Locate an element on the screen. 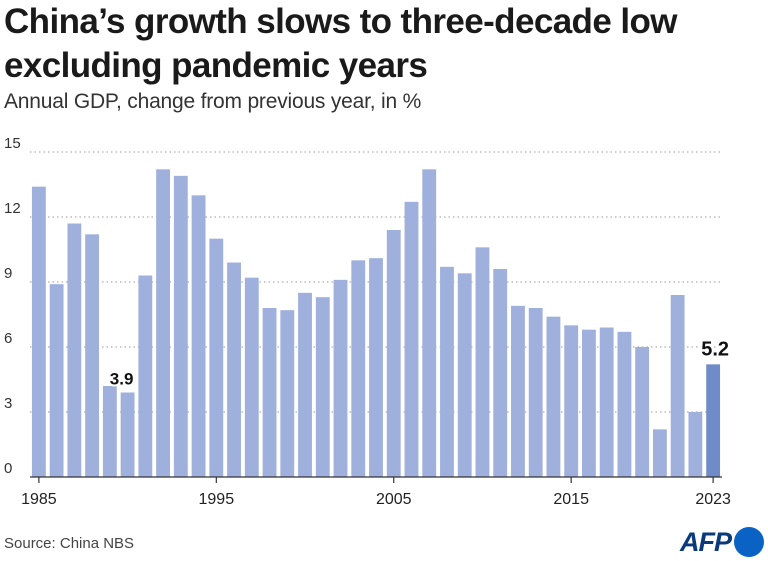  y-tick-label: 6 is located at coordinates (8, 338).